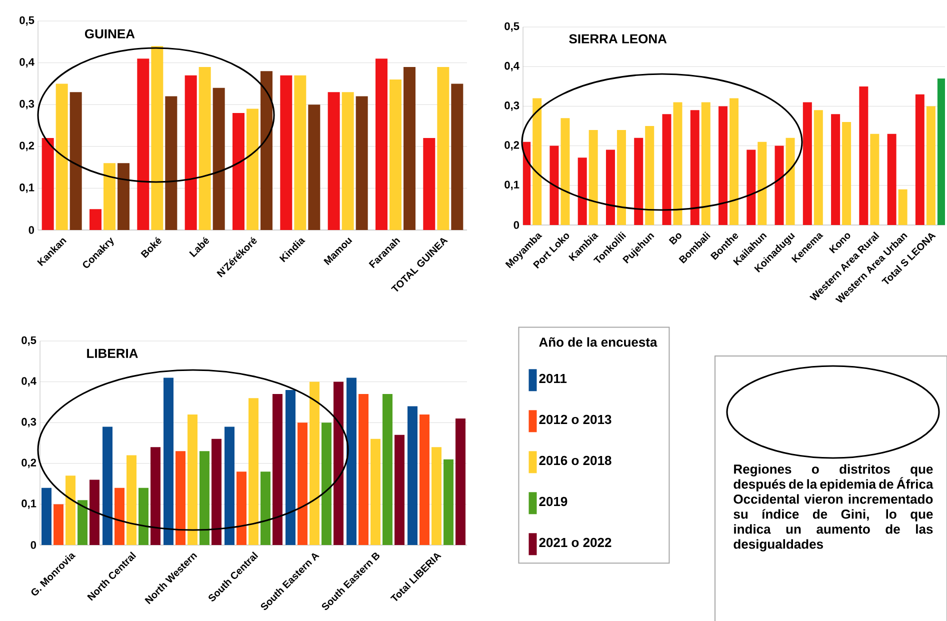 Image resolution: width=947 pixels, height=621 pixels. I want to click on legend-label: 2021 o 2022, so click(575, 543).